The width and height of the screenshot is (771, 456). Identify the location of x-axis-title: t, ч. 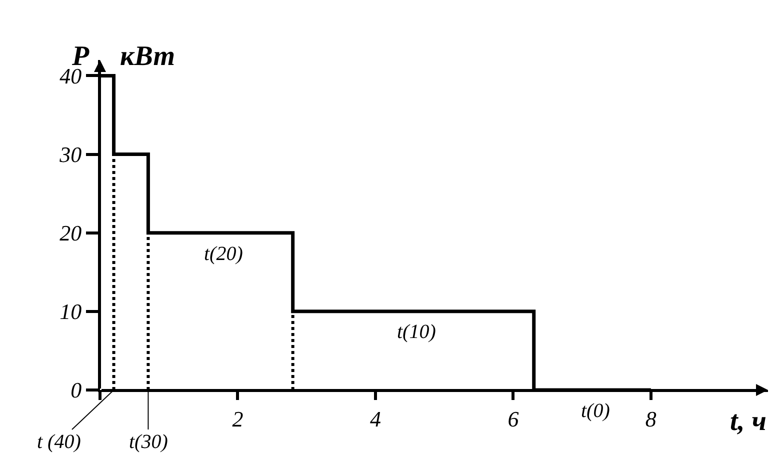
(748, 421).